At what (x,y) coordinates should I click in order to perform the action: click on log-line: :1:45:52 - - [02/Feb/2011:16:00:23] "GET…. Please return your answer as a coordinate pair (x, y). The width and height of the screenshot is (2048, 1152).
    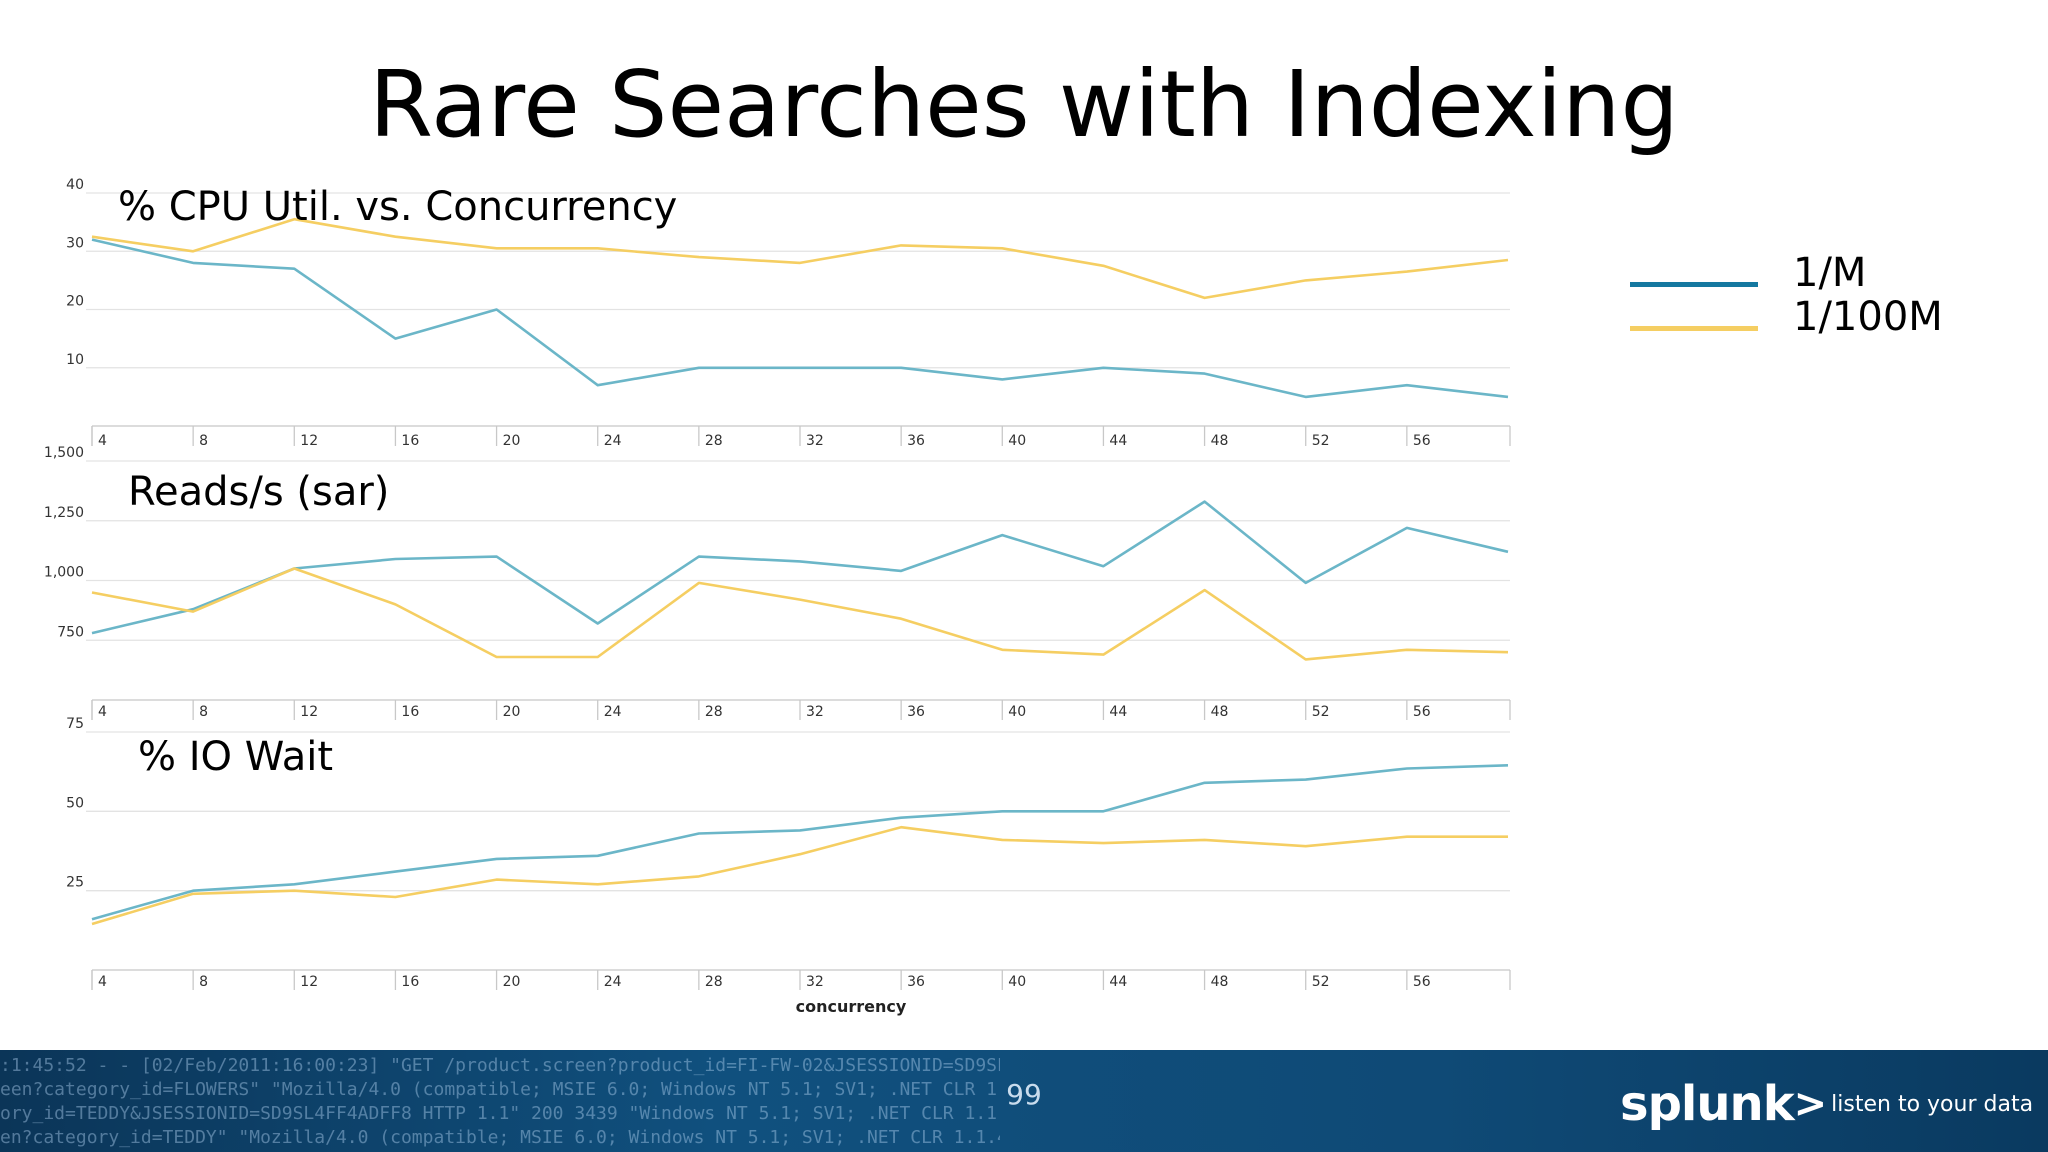
    Looking at the image, I should click on (500, 1065).